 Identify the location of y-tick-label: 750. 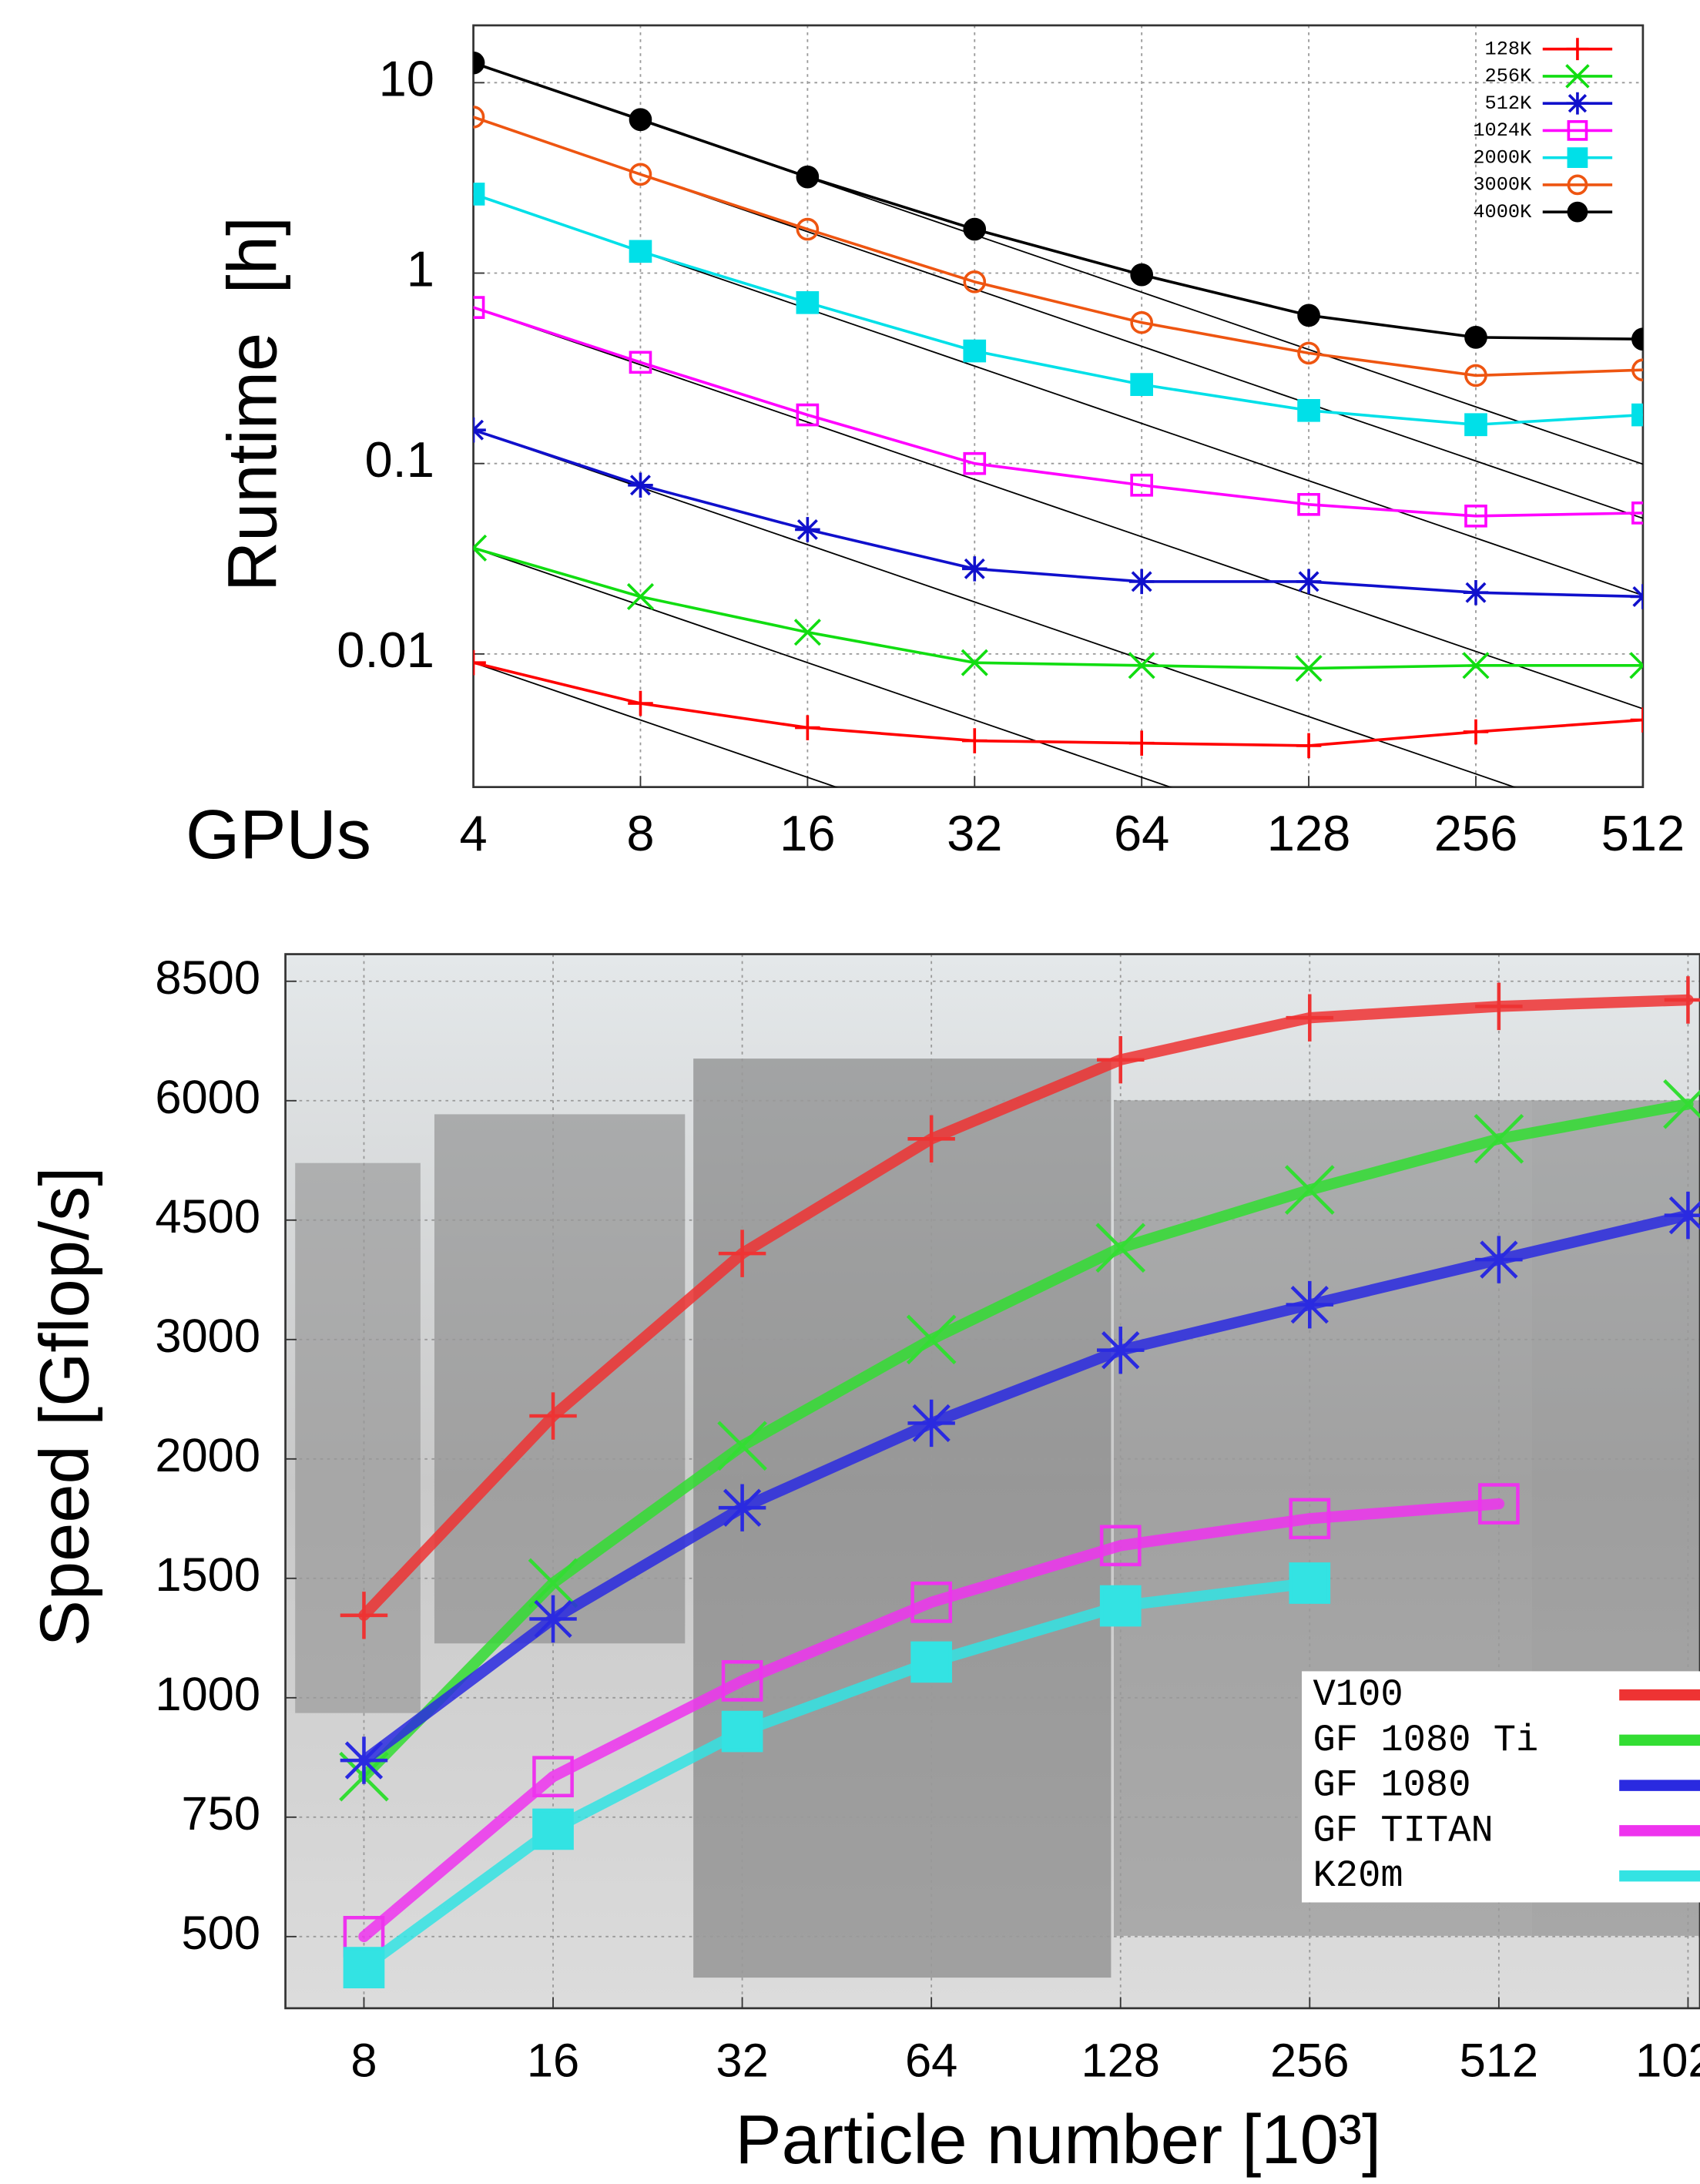
(221, 1813).